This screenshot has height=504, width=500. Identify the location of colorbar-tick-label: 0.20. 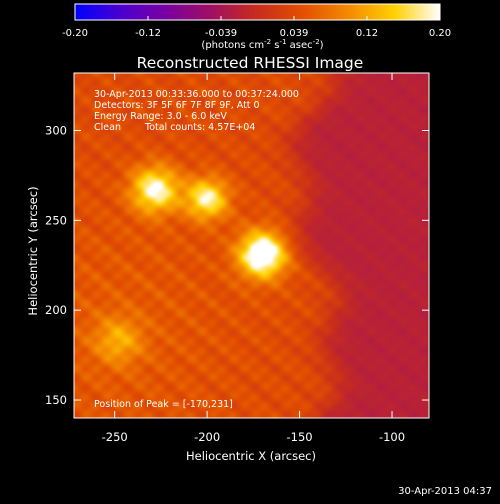
(440, 33).